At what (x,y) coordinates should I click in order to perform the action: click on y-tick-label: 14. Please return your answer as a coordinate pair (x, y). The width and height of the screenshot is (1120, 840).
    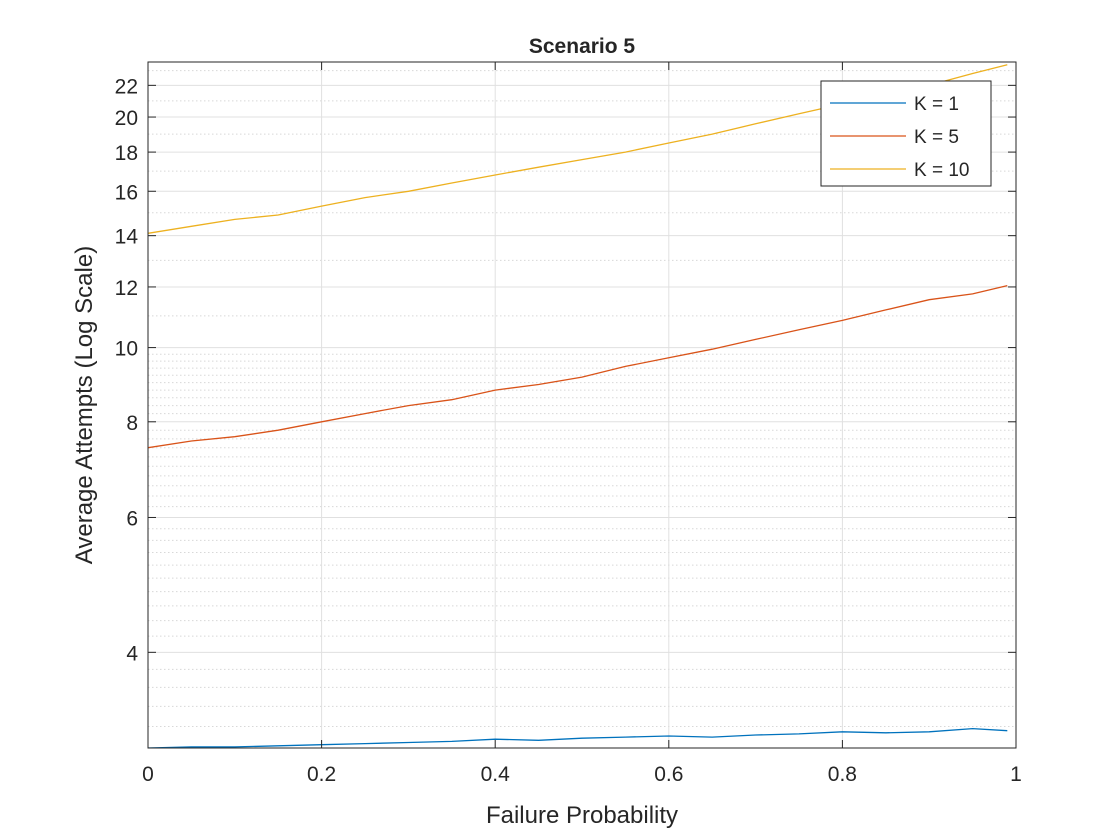
    Looking at the image, I should click on (127, 237).